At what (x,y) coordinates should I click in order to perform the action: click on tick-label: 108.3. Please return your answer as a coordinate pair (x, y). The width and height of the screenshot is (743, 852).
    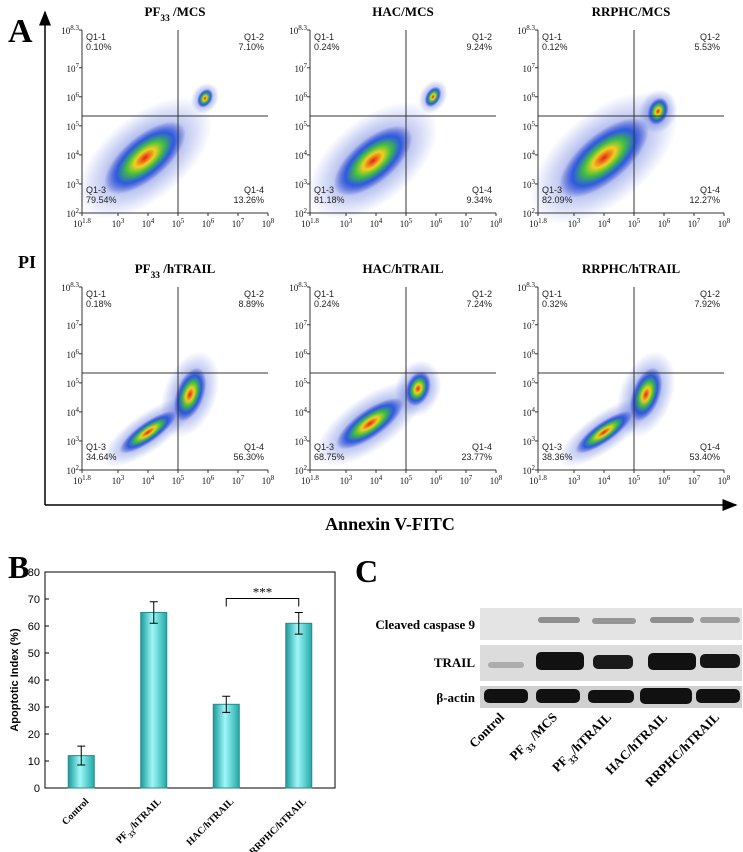
    Looking at the image, I should click on (298, 30).